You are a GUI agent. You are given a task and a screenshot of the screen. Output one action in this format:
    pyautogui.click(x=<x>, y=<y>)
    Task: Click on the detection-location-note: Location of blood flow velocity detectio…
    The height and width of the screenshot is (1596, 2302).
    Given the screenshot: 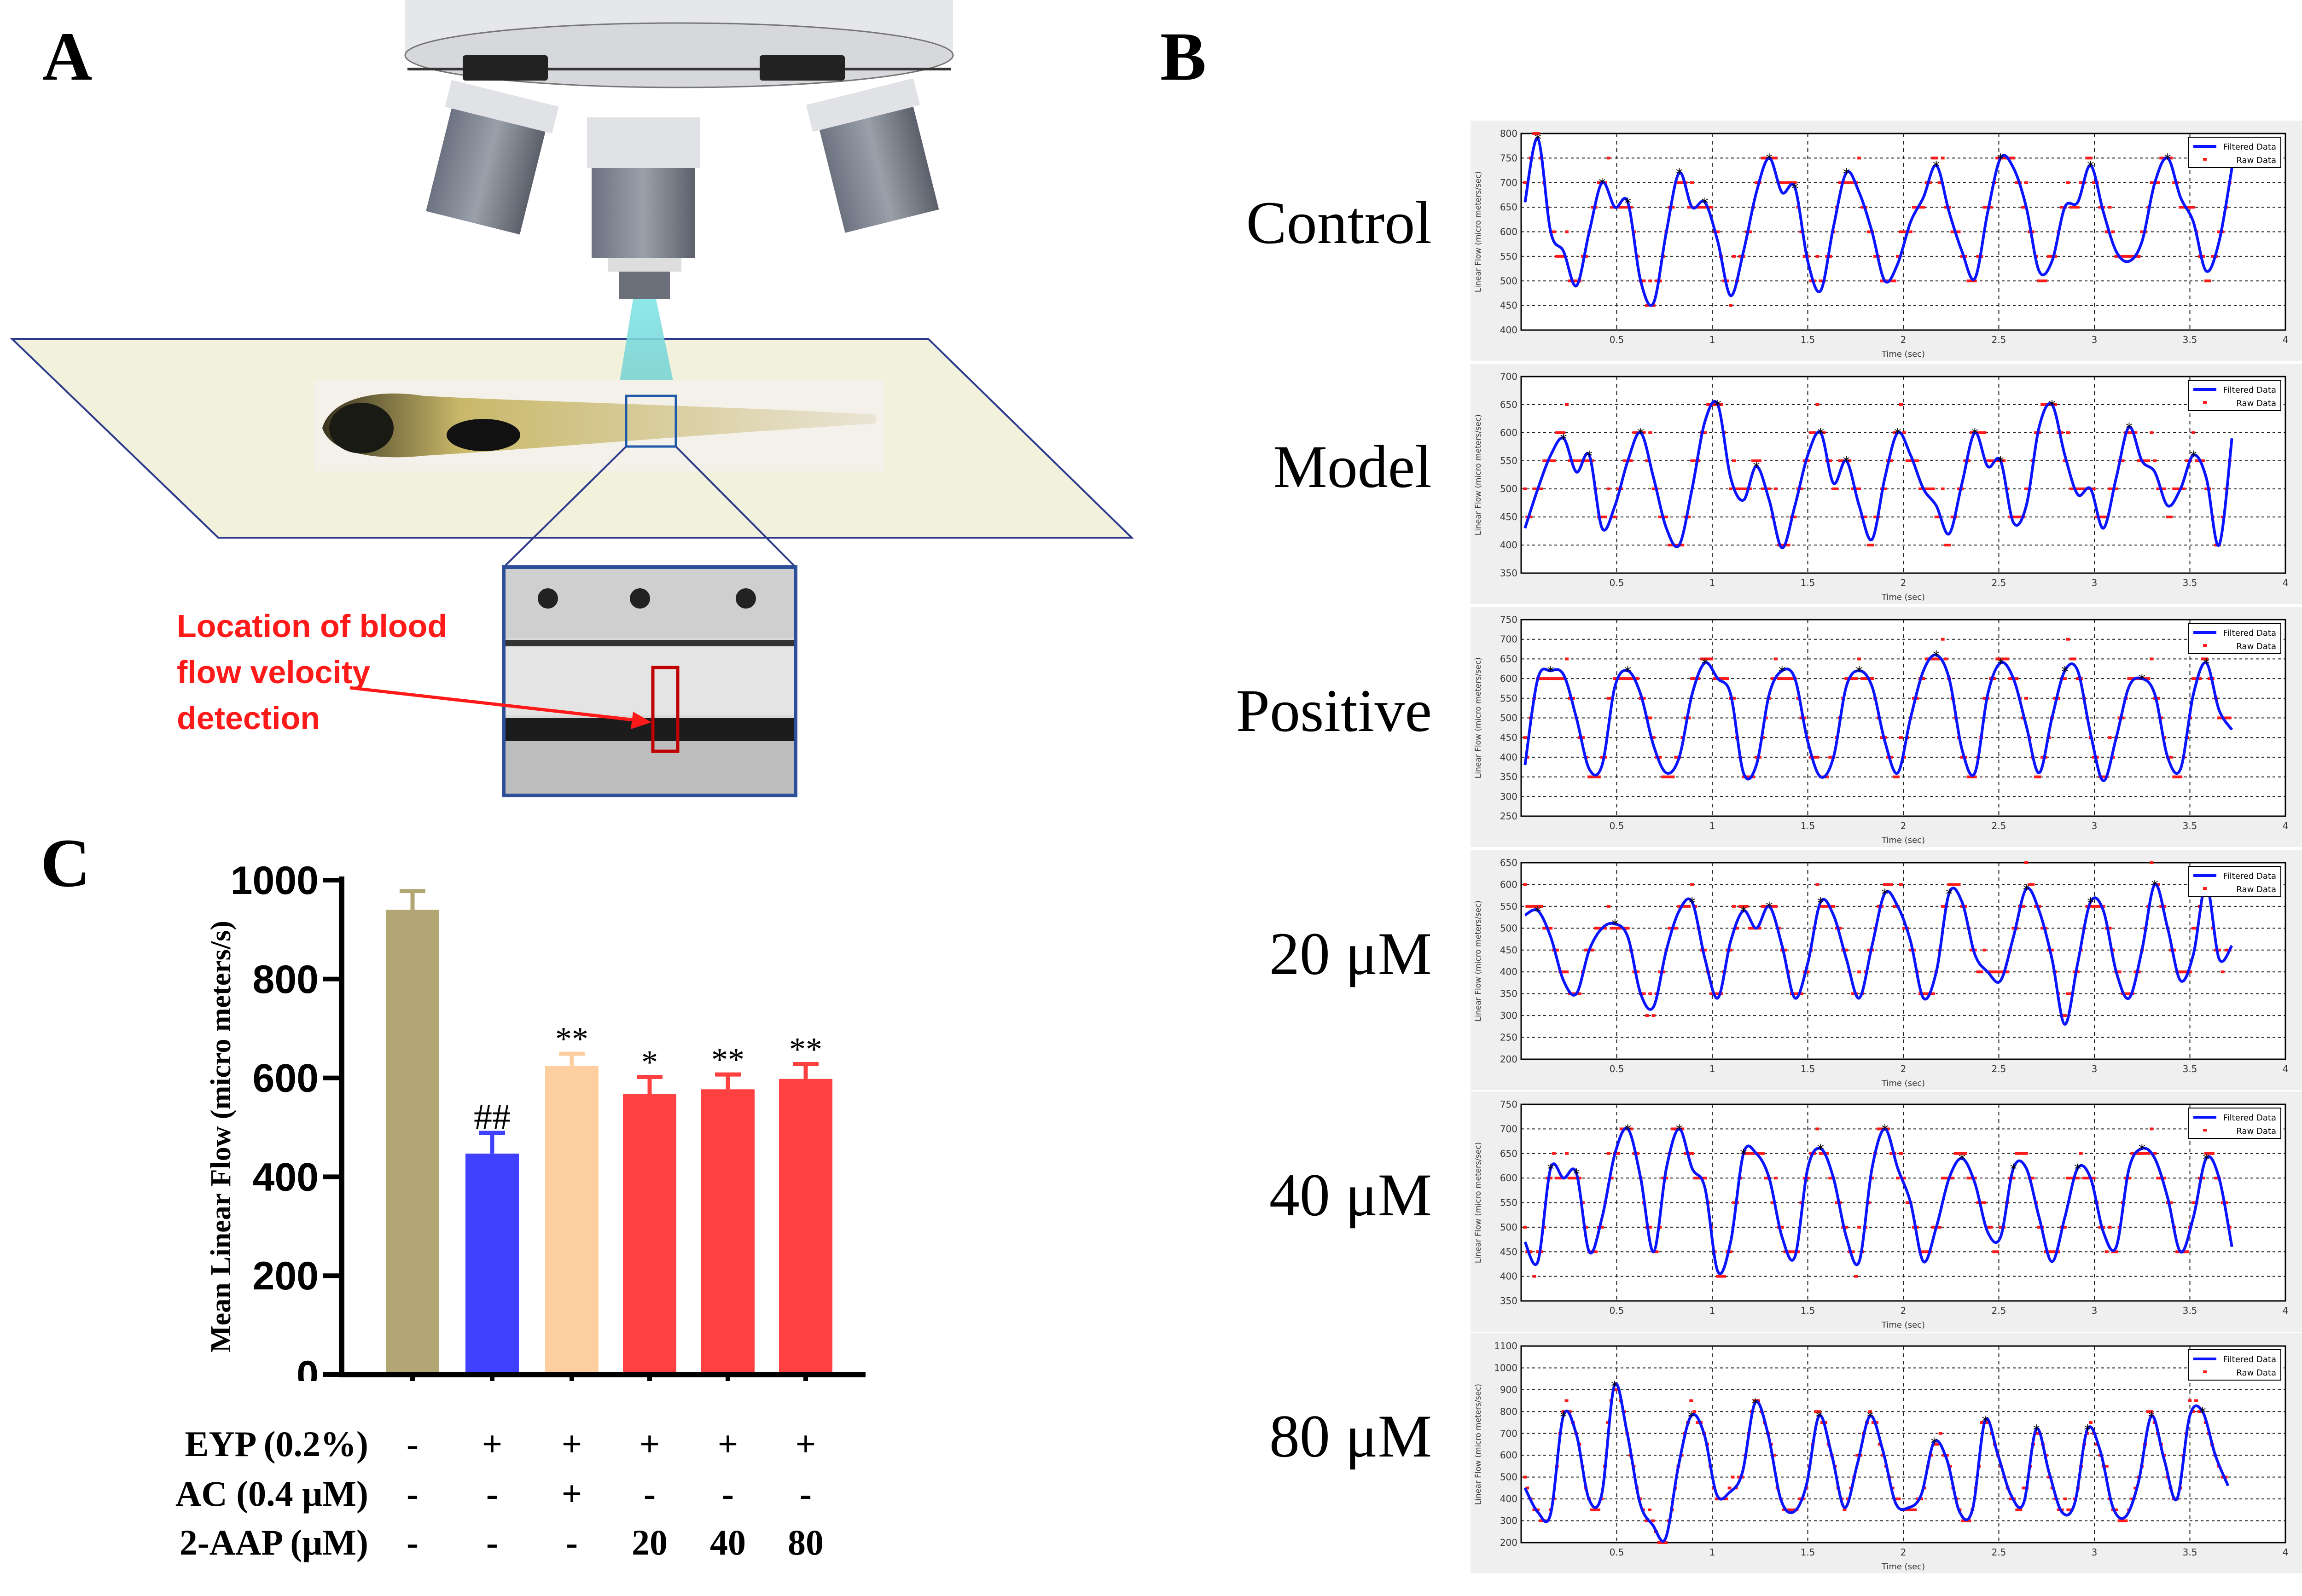 What is the action you would take?
    pyautogui.click(x=312, y=672)
    